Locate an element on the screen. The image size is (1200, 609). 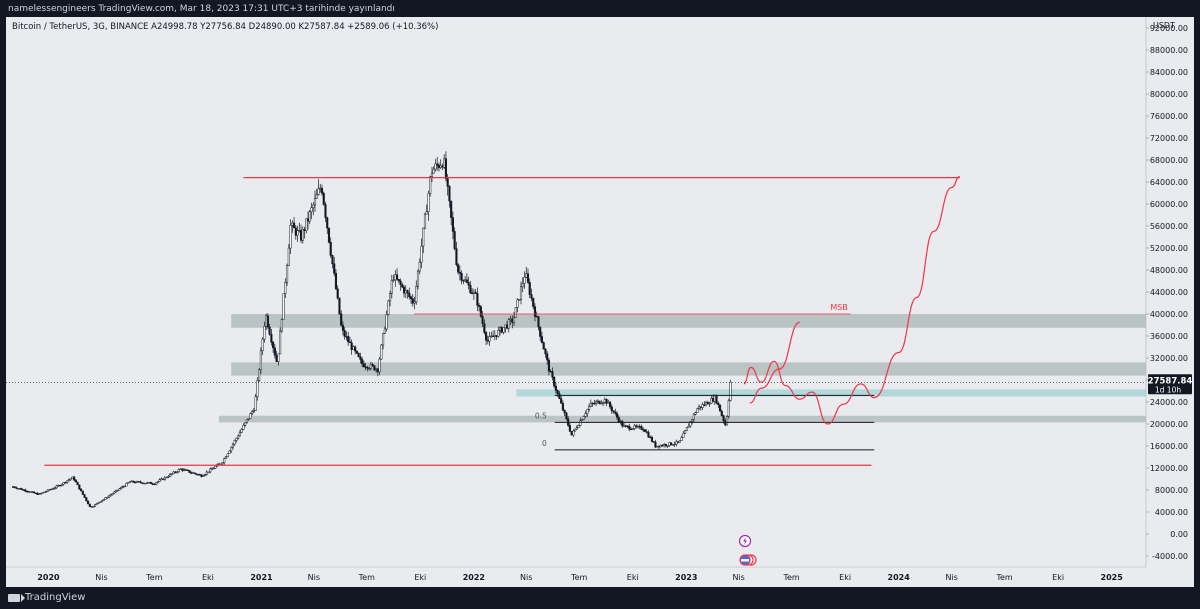
price-tick-label: 44000.00 is located at coordinates (1169, 292).